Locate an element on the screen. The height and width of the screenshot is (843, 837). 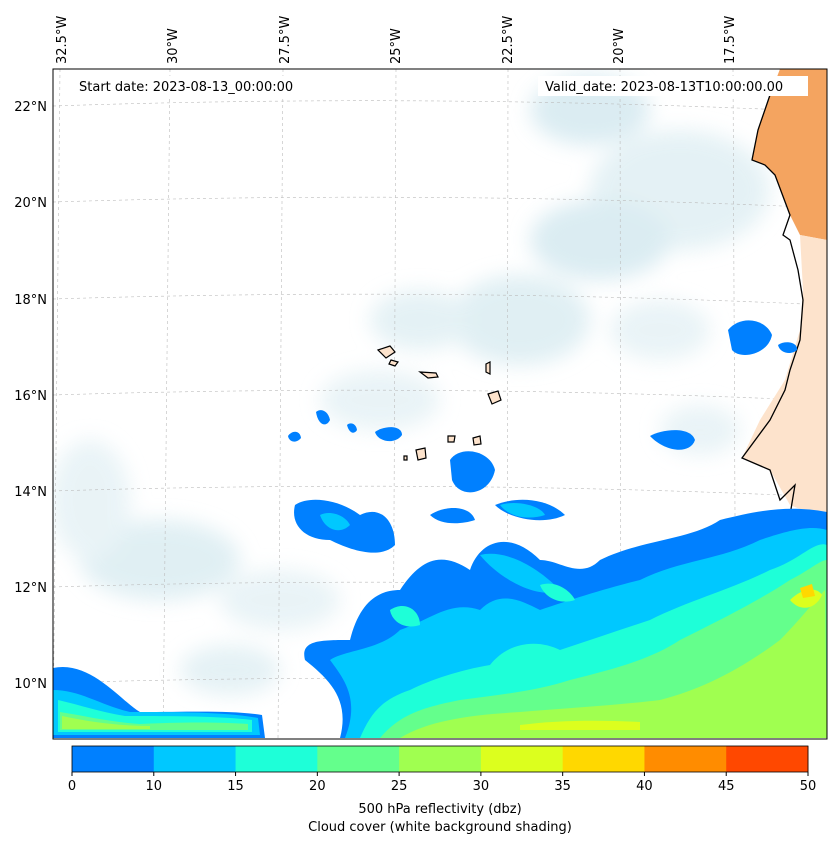
latitude-labels: 22°N 20°N 18°N 16°N 14°N 12°N 10°N is located at coordinates (30, 396).